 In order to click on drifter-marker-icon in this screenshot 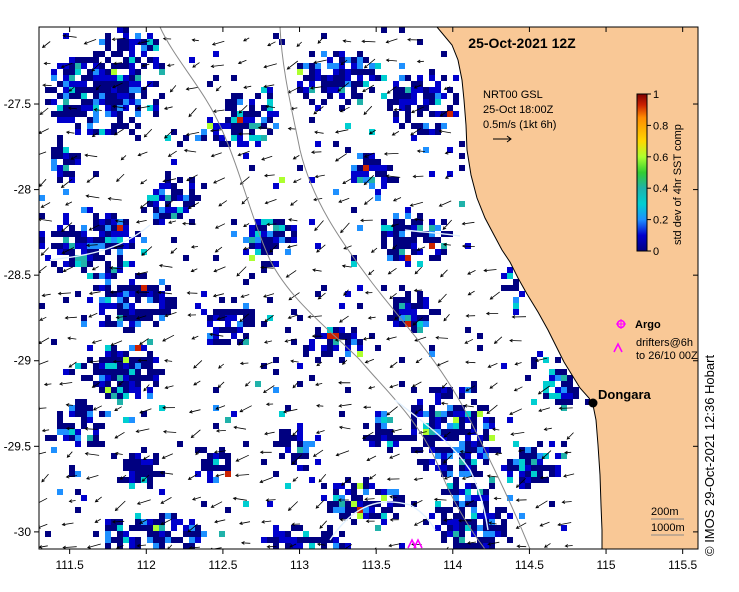, I will do `click(415, 543)`.